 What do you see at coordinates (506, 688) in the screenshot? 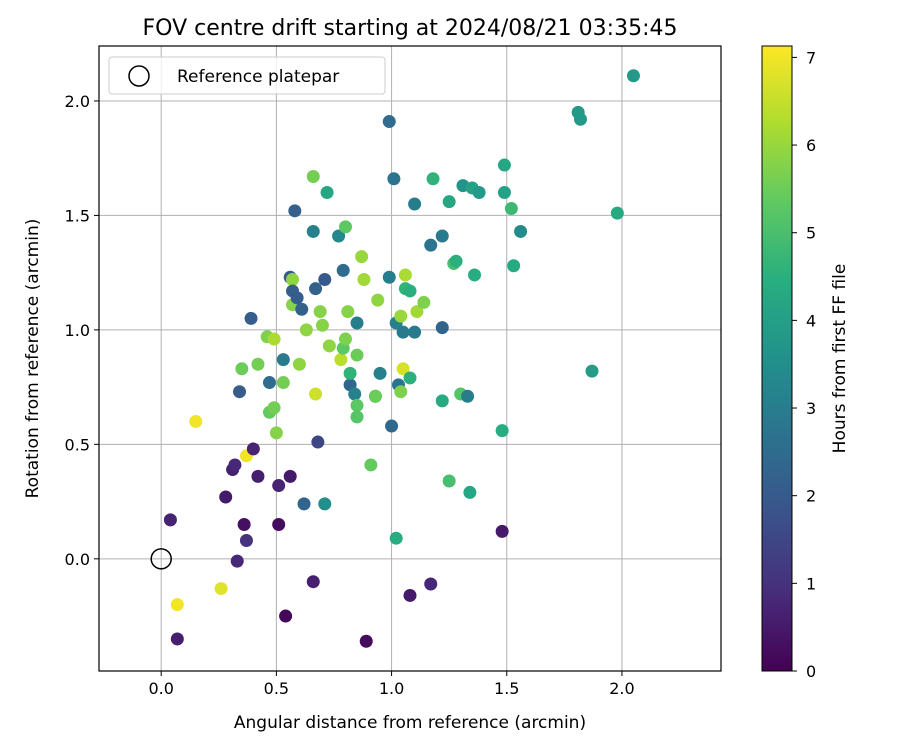
I see `x-tick-label: 1.5` at bounding box center [506, 688].